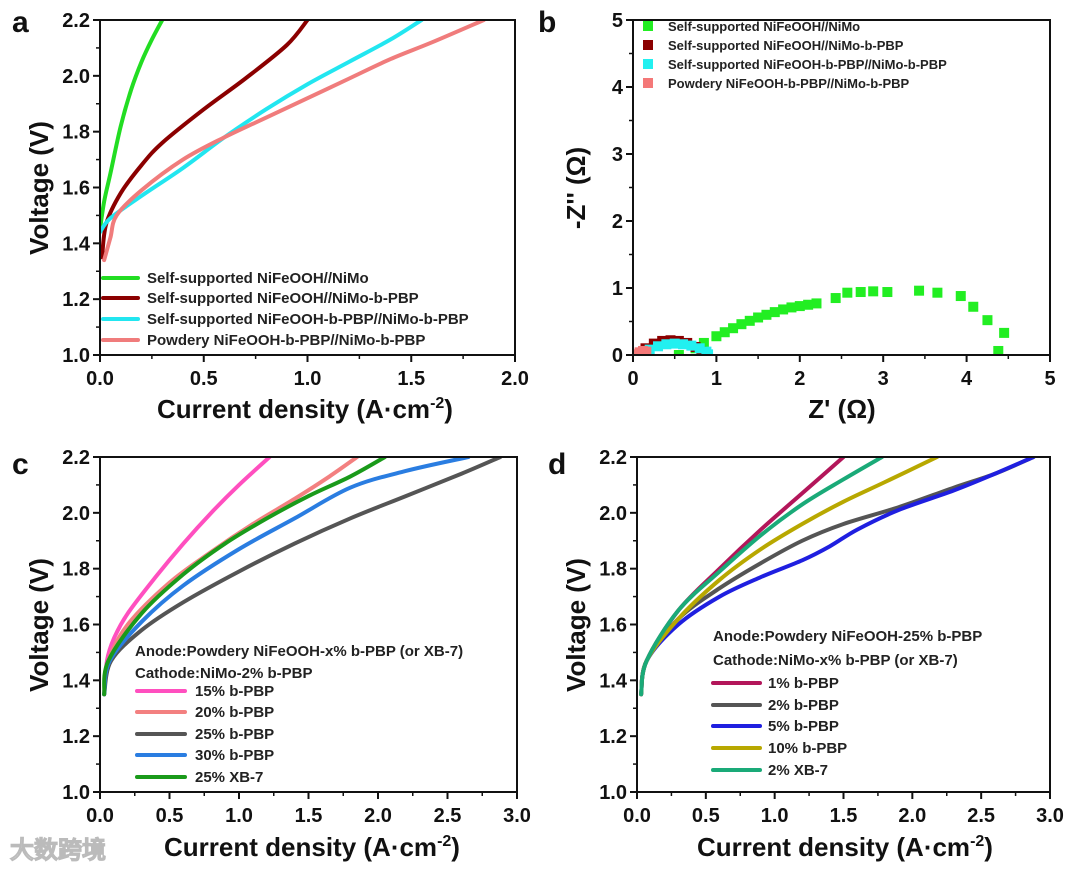  I want to click on x-tick-label: 2.5, so click(448, 816).